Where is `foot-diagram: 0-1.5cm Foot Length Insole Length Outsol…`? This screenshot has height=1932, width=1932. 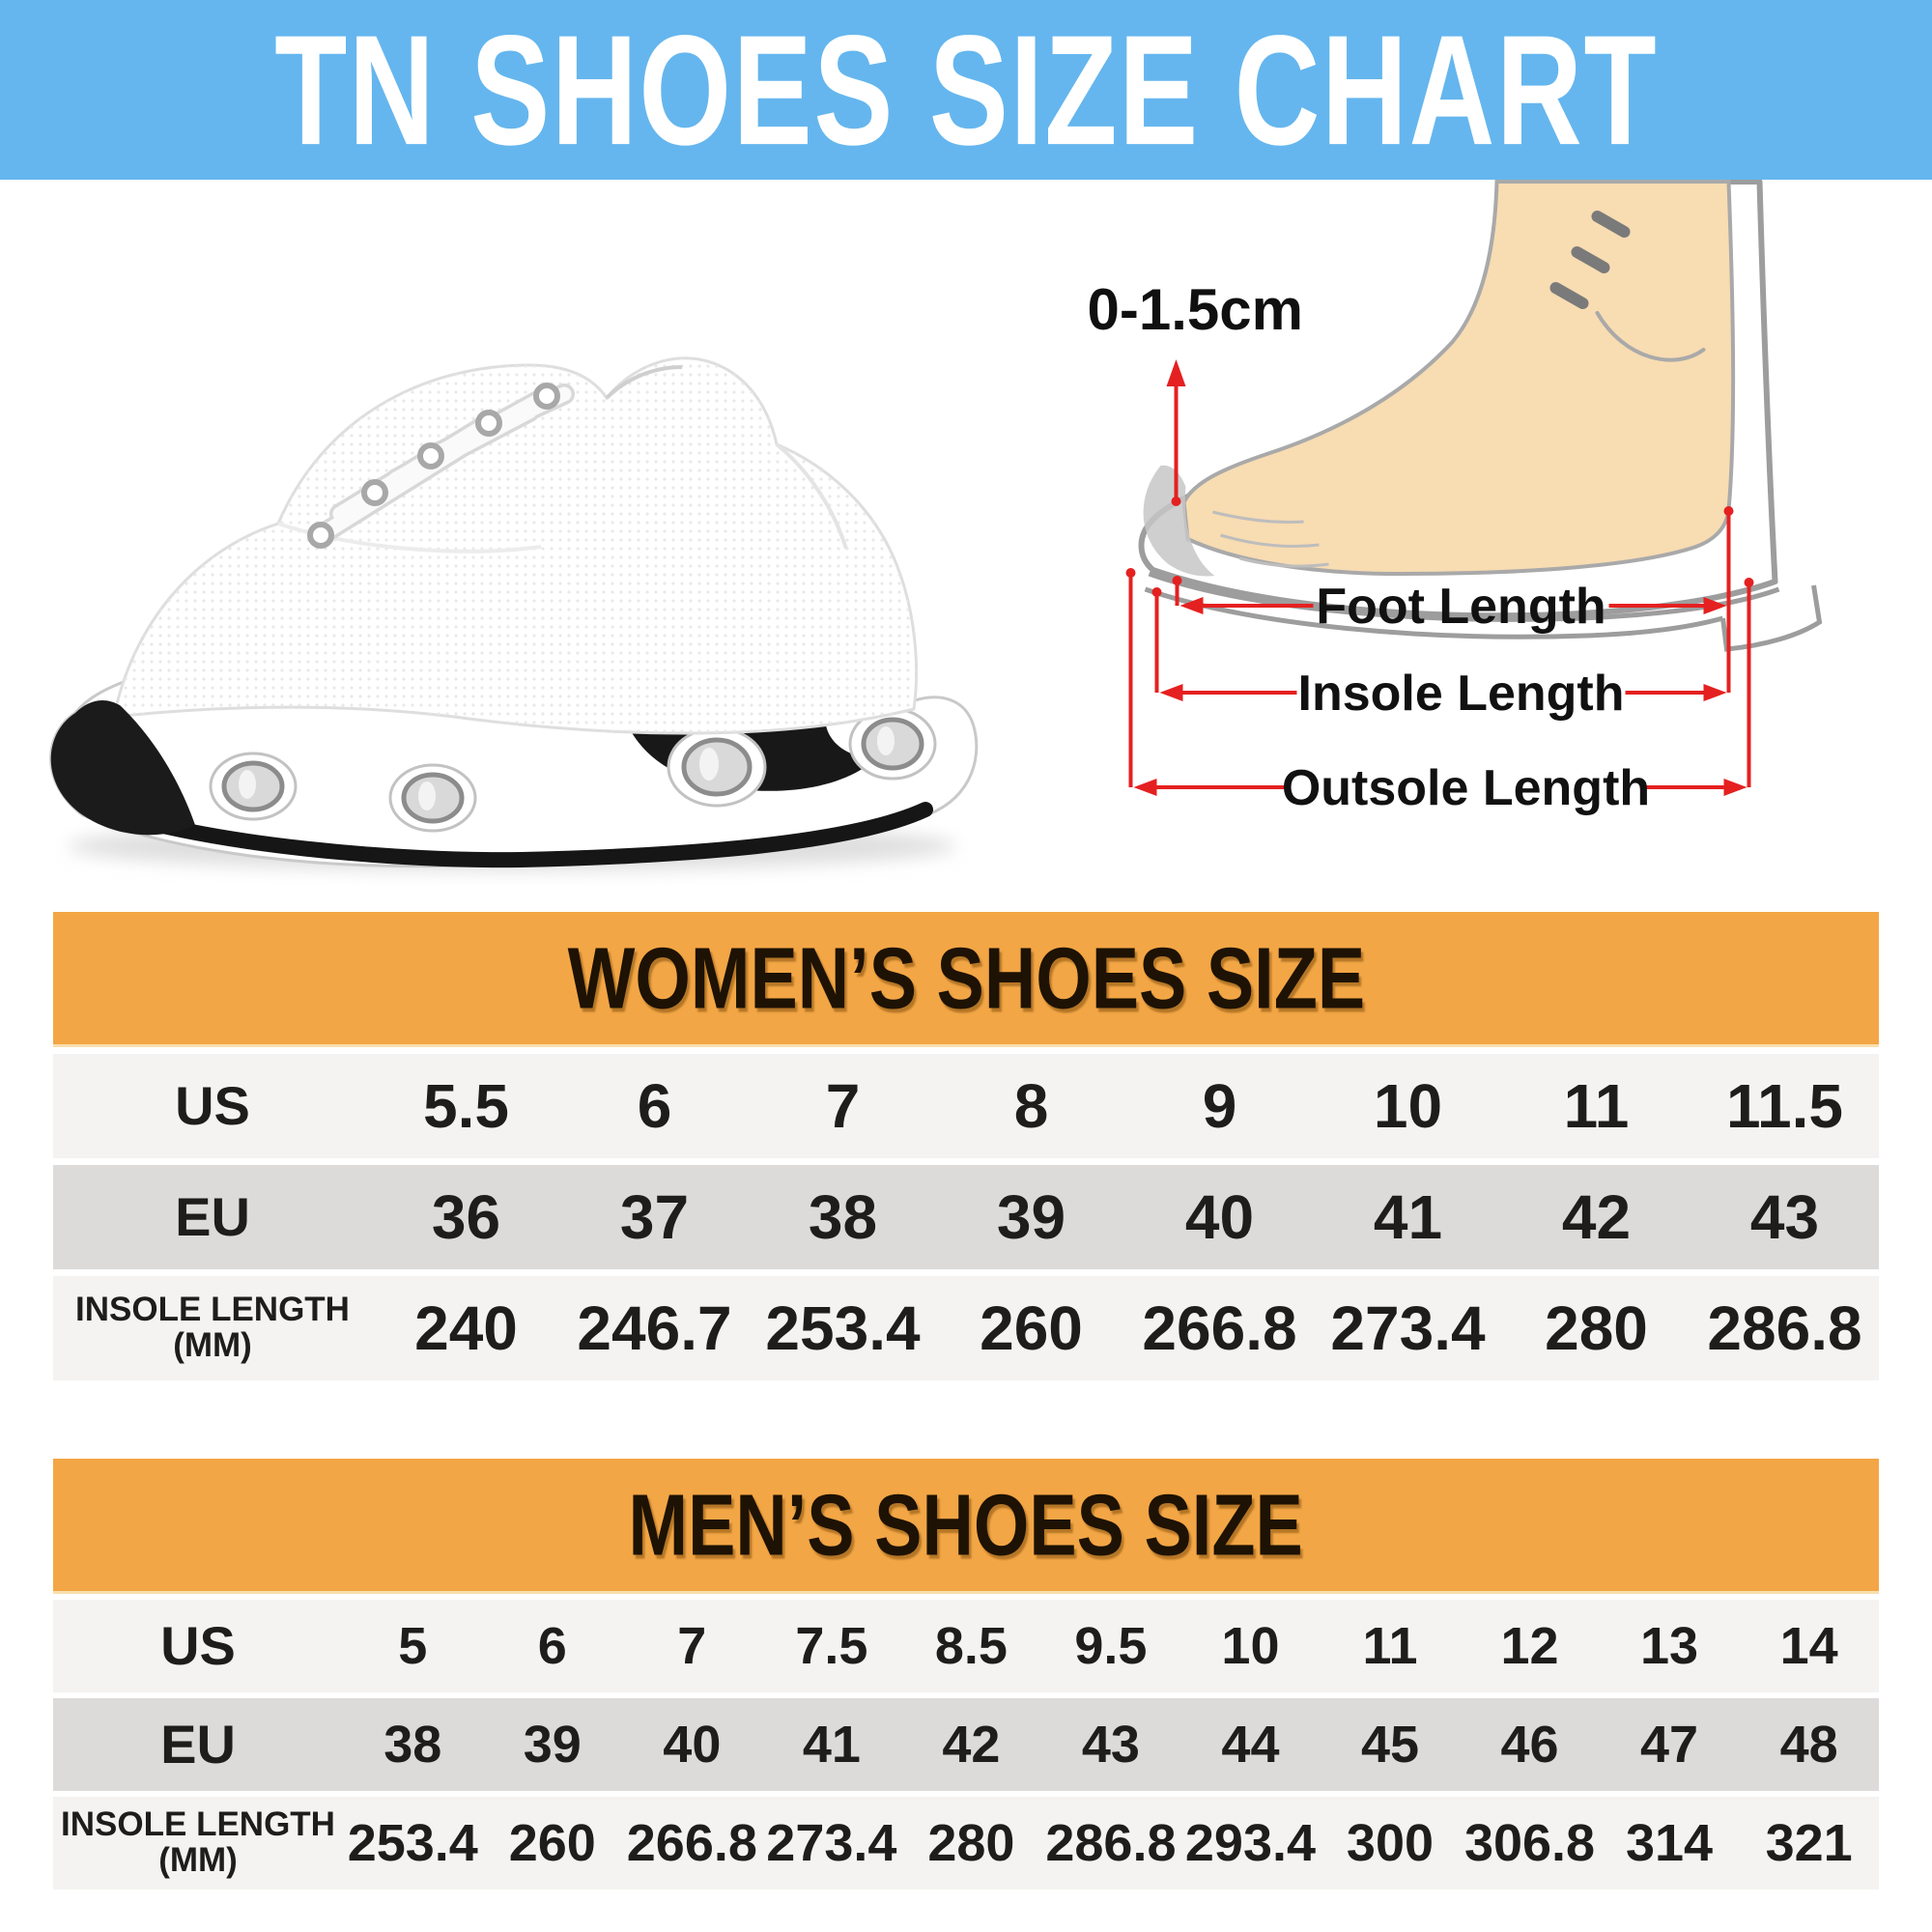 foot-diagram: 0-1.5cm Foot Length Insole Length Outsol… is located at coordinates (1455, 498).